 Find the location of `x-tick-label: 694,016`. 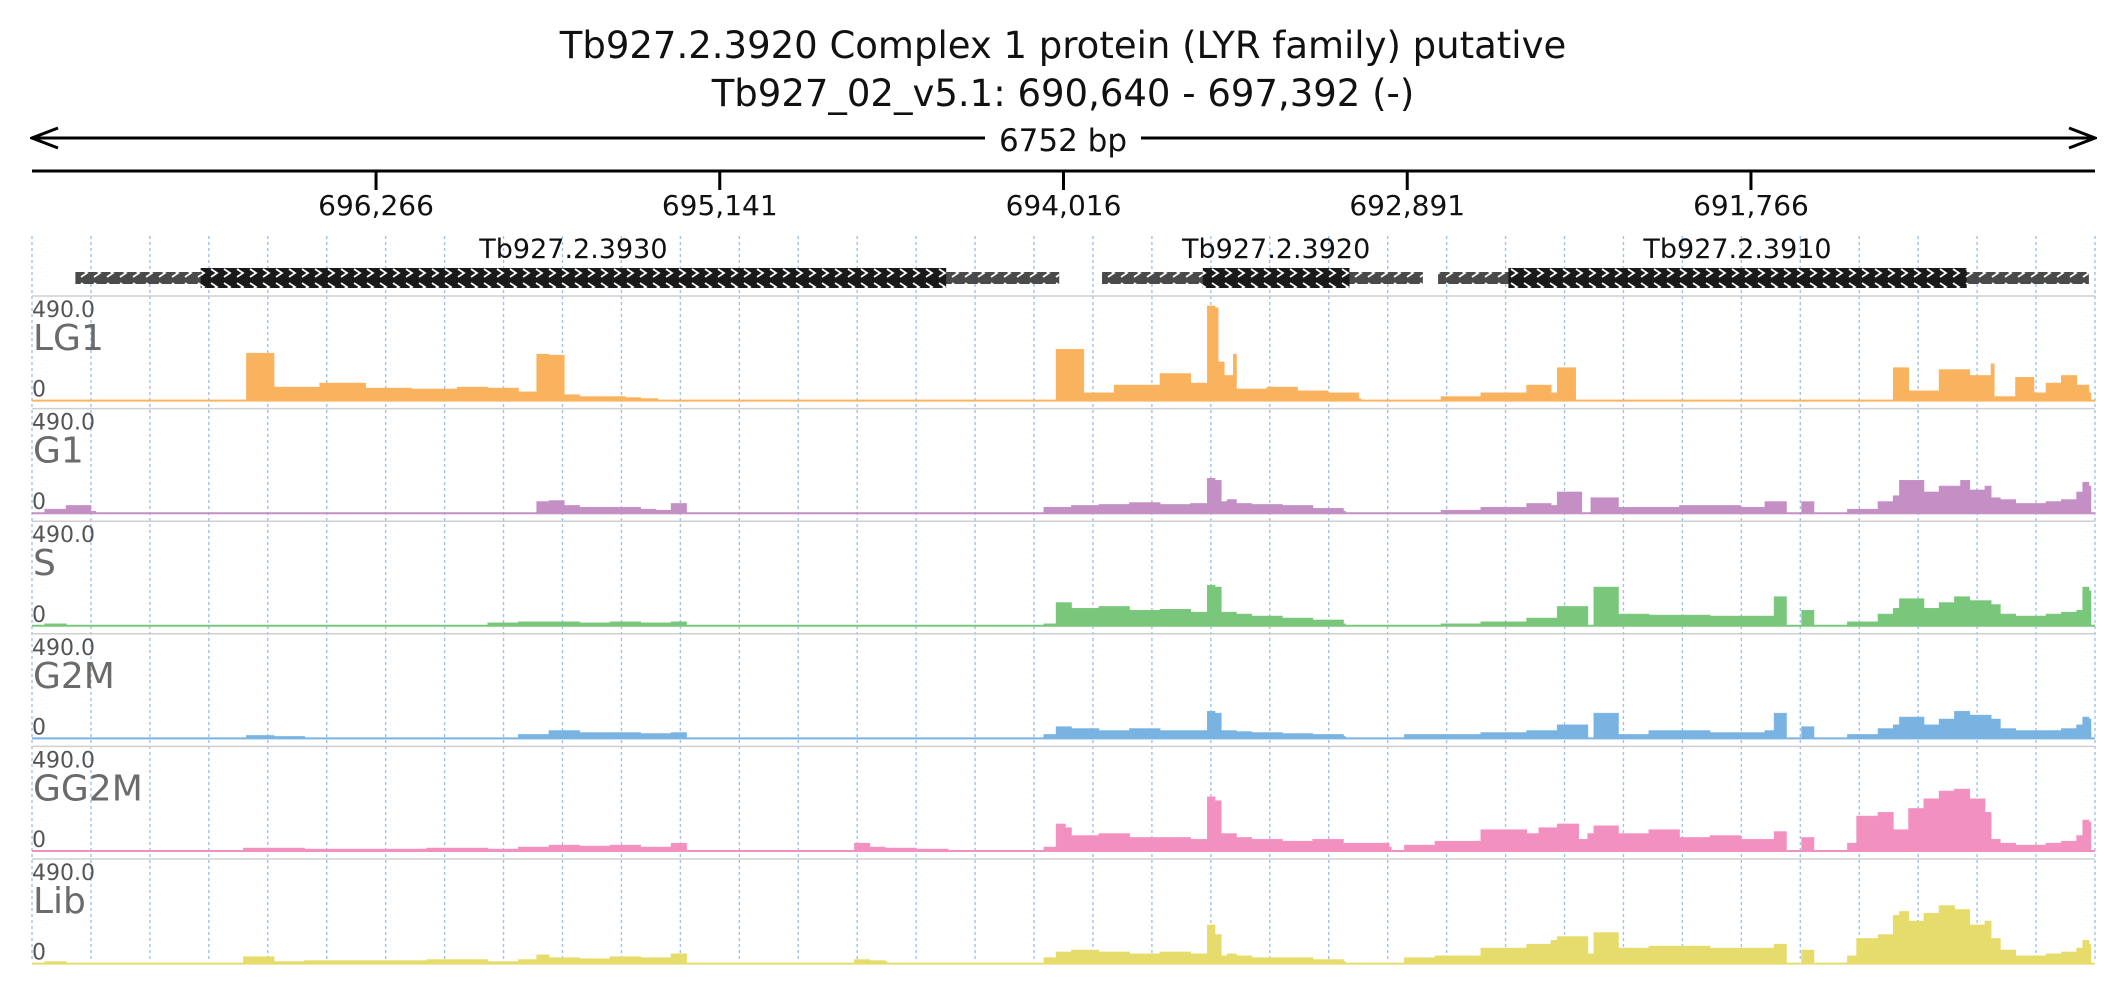

x-tick-label: 694,016 is located at coordinates (1064, 205).